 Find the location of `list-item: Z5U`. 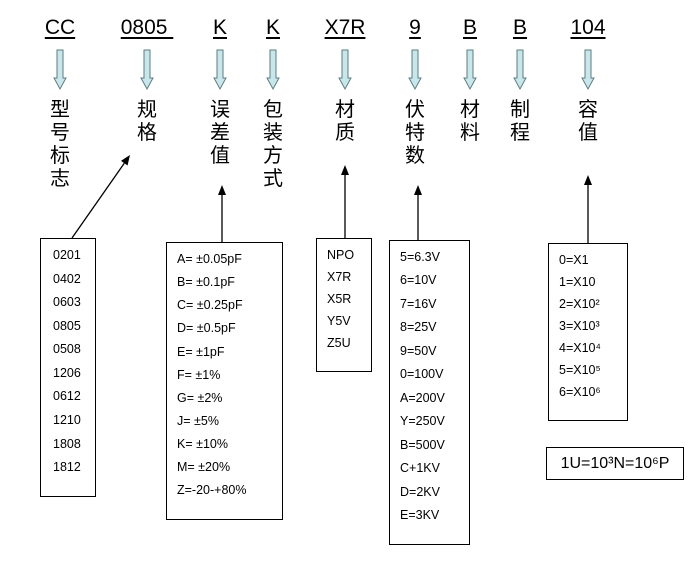

list-item: Z5U is located at coordinates (339, 343).